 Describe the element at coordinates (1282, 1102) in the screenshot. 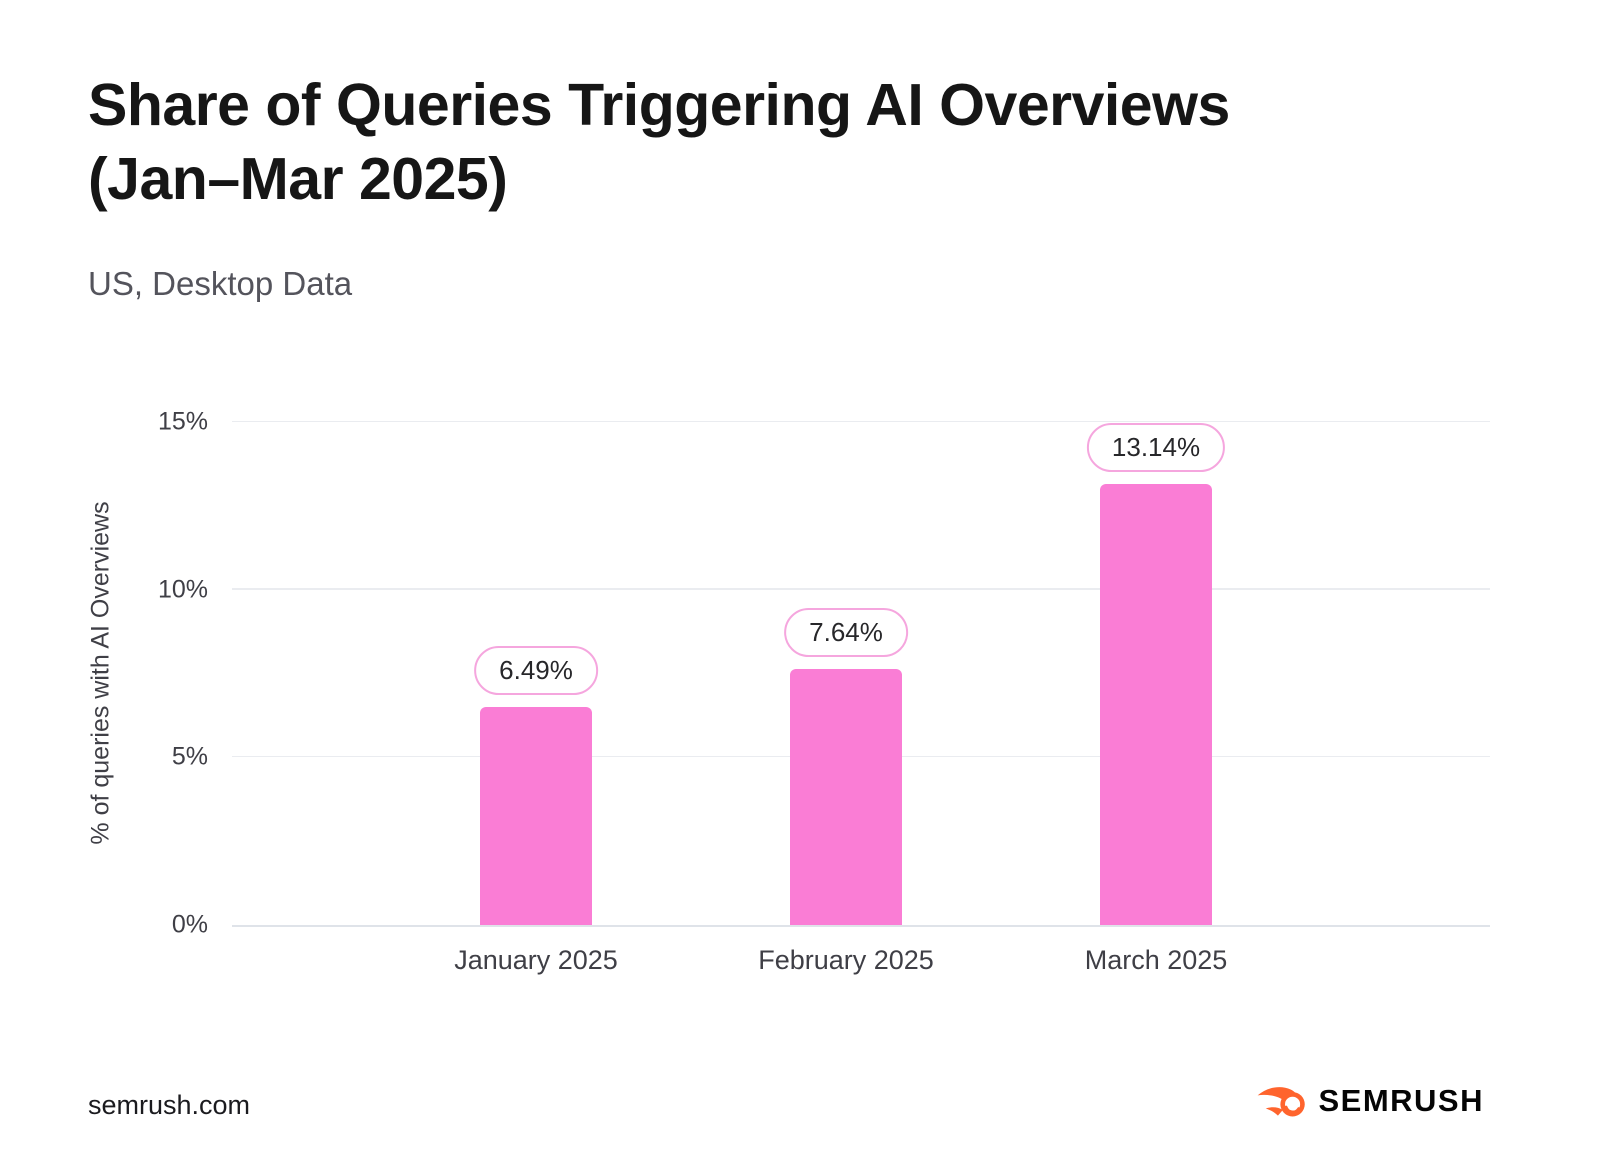

I see `semrush-flame-icon` at that location.